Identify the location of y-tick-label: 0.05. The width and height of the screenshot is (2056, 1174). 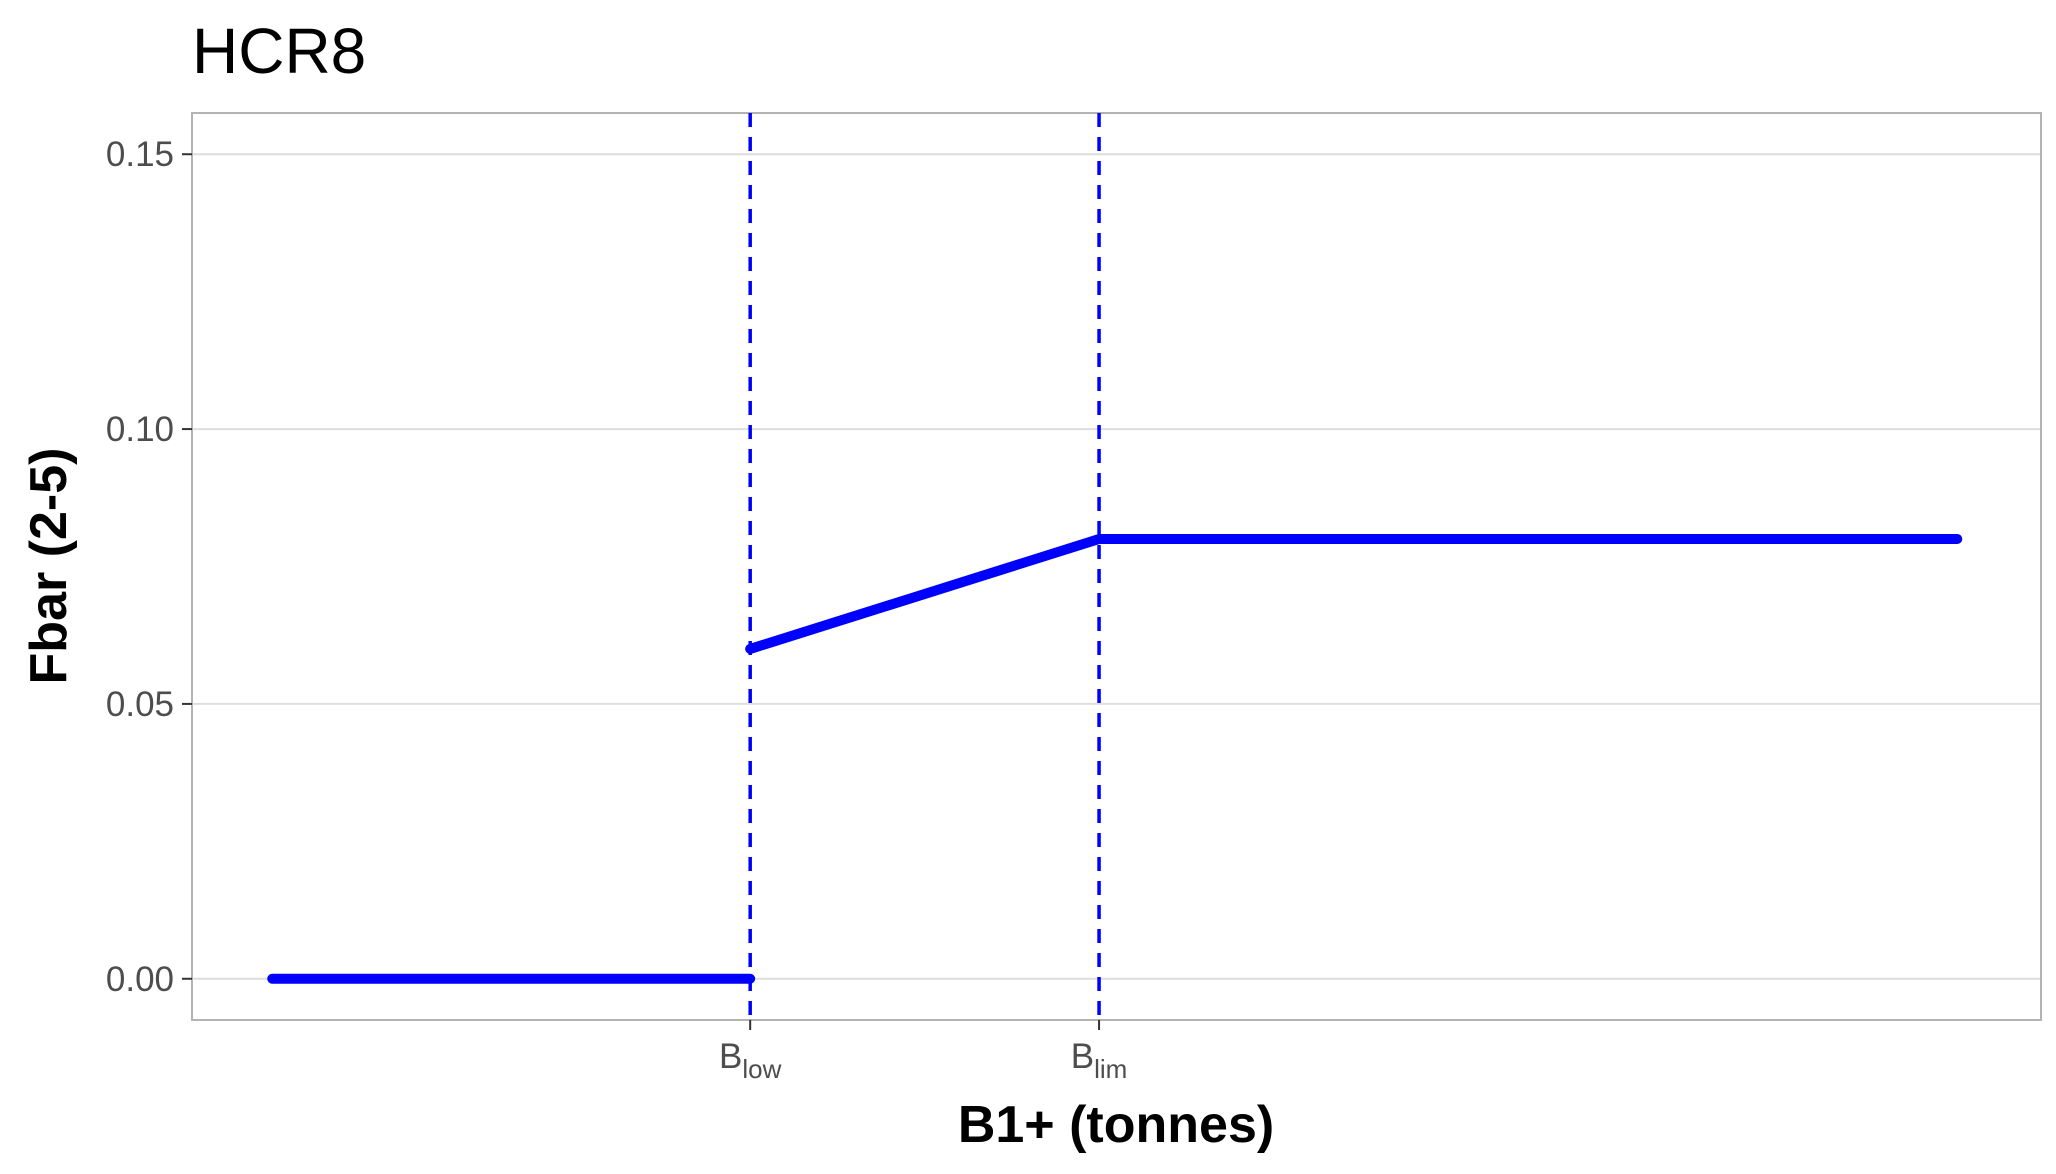
(140, 704).